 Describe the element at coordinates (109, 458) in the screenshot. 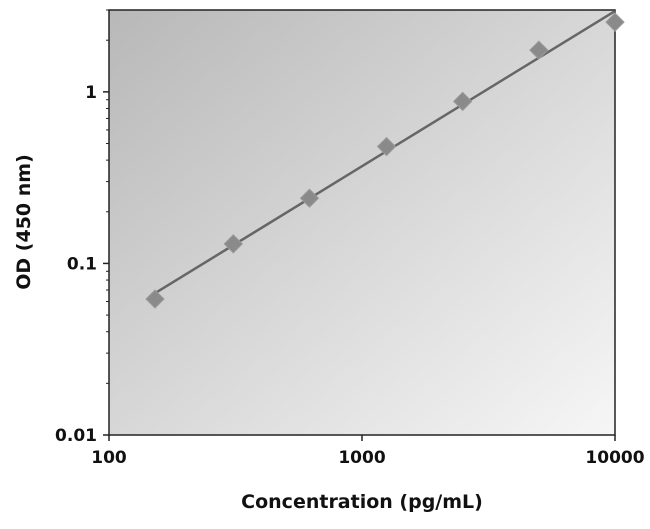

I see `x-tick-label: 100` at that location.